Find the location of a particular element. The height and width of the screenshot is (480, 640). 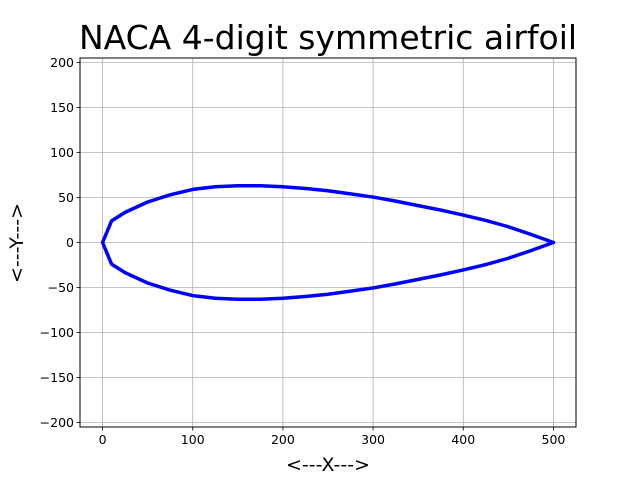

y-tick-label: −150 is located at coordinates (57, 377).